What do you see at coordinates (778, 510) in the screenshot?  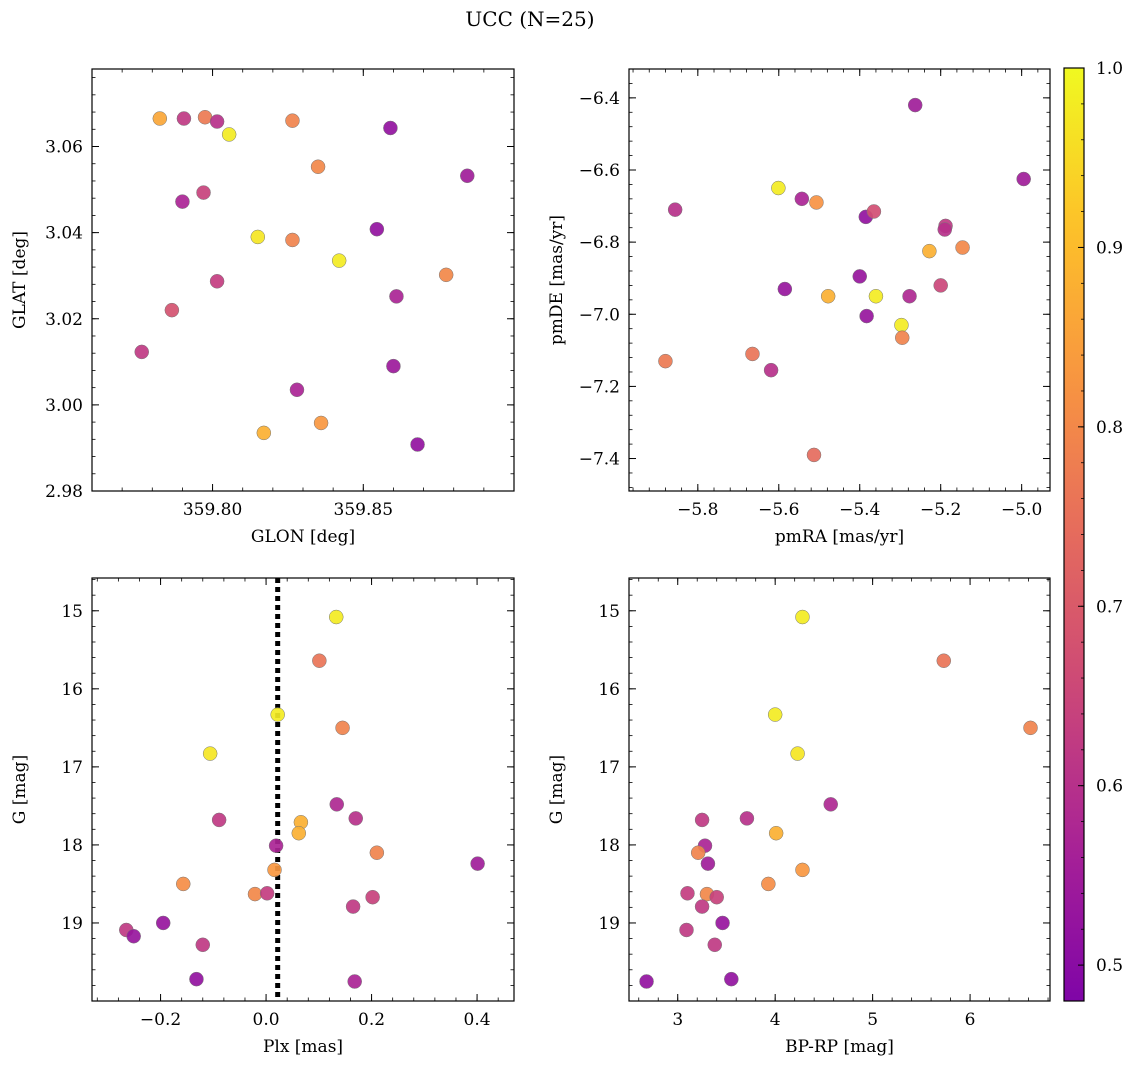 I see `x-tick-label: −5.6` at bounding box center [778, 510].